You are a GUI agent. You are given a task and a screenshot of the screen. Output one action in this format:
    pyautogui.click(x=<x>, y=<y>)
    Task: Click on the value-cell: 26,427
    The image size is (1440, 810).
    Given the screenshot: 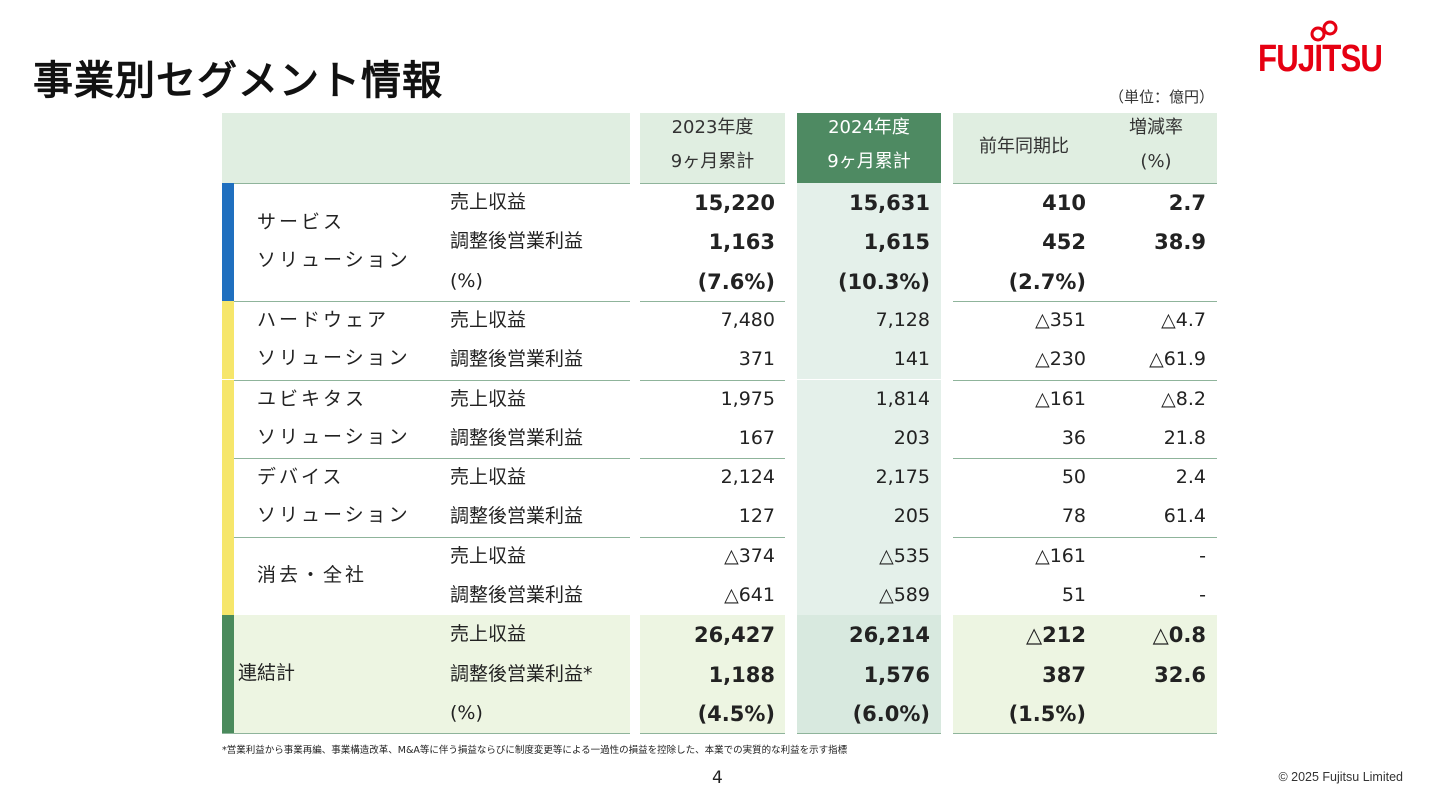 What is the action you would take?
    pyautogui.click(x=734, y=635)
    